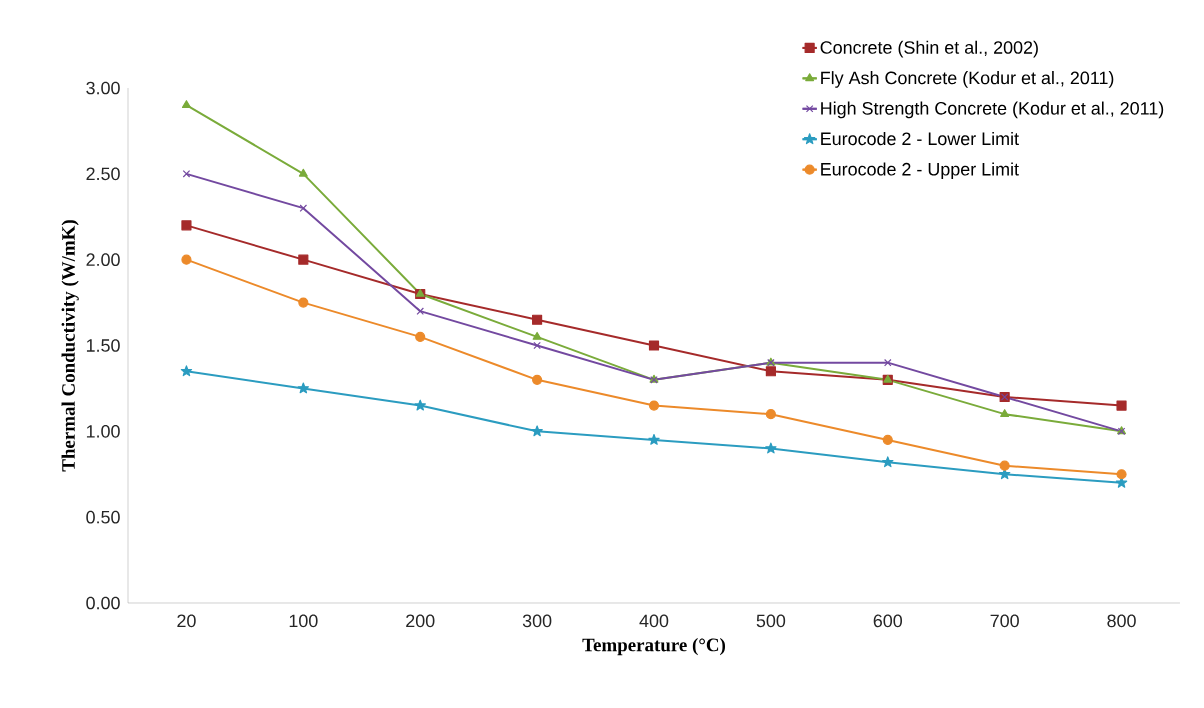 Image resolution: width=1204 pixels, height=708 pixels. I want to click on x-axis-title: Temperature (°C), so click(654, 647).